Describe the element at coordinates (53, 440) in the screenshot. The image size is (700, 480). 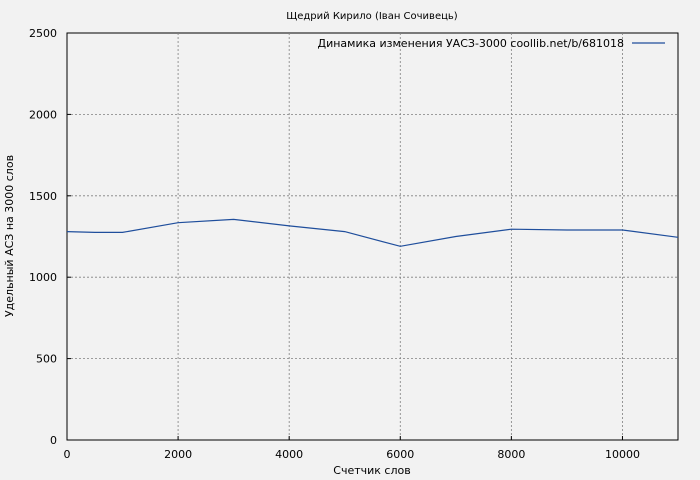
I see `y-tick-label: 0` at that location.